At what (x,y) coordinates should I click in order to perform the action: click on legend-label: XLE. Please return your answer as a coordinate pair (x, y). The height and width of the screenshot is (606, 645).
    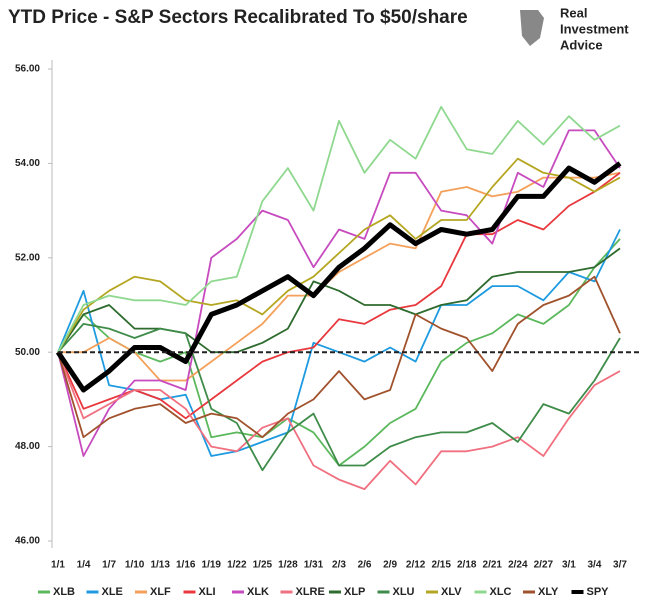
    Looking at the image, I should click on (112, 592).